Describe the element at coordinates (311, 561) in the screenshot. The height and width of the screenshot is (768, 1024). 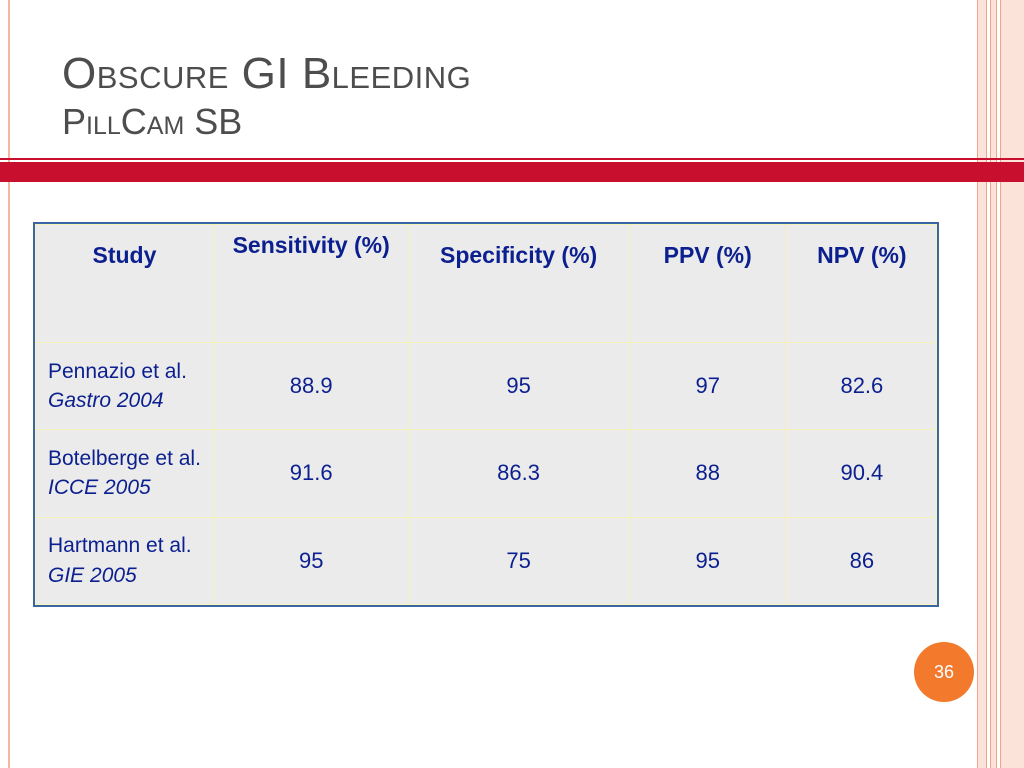
I see `sensitivity-cell: 95` at that location.